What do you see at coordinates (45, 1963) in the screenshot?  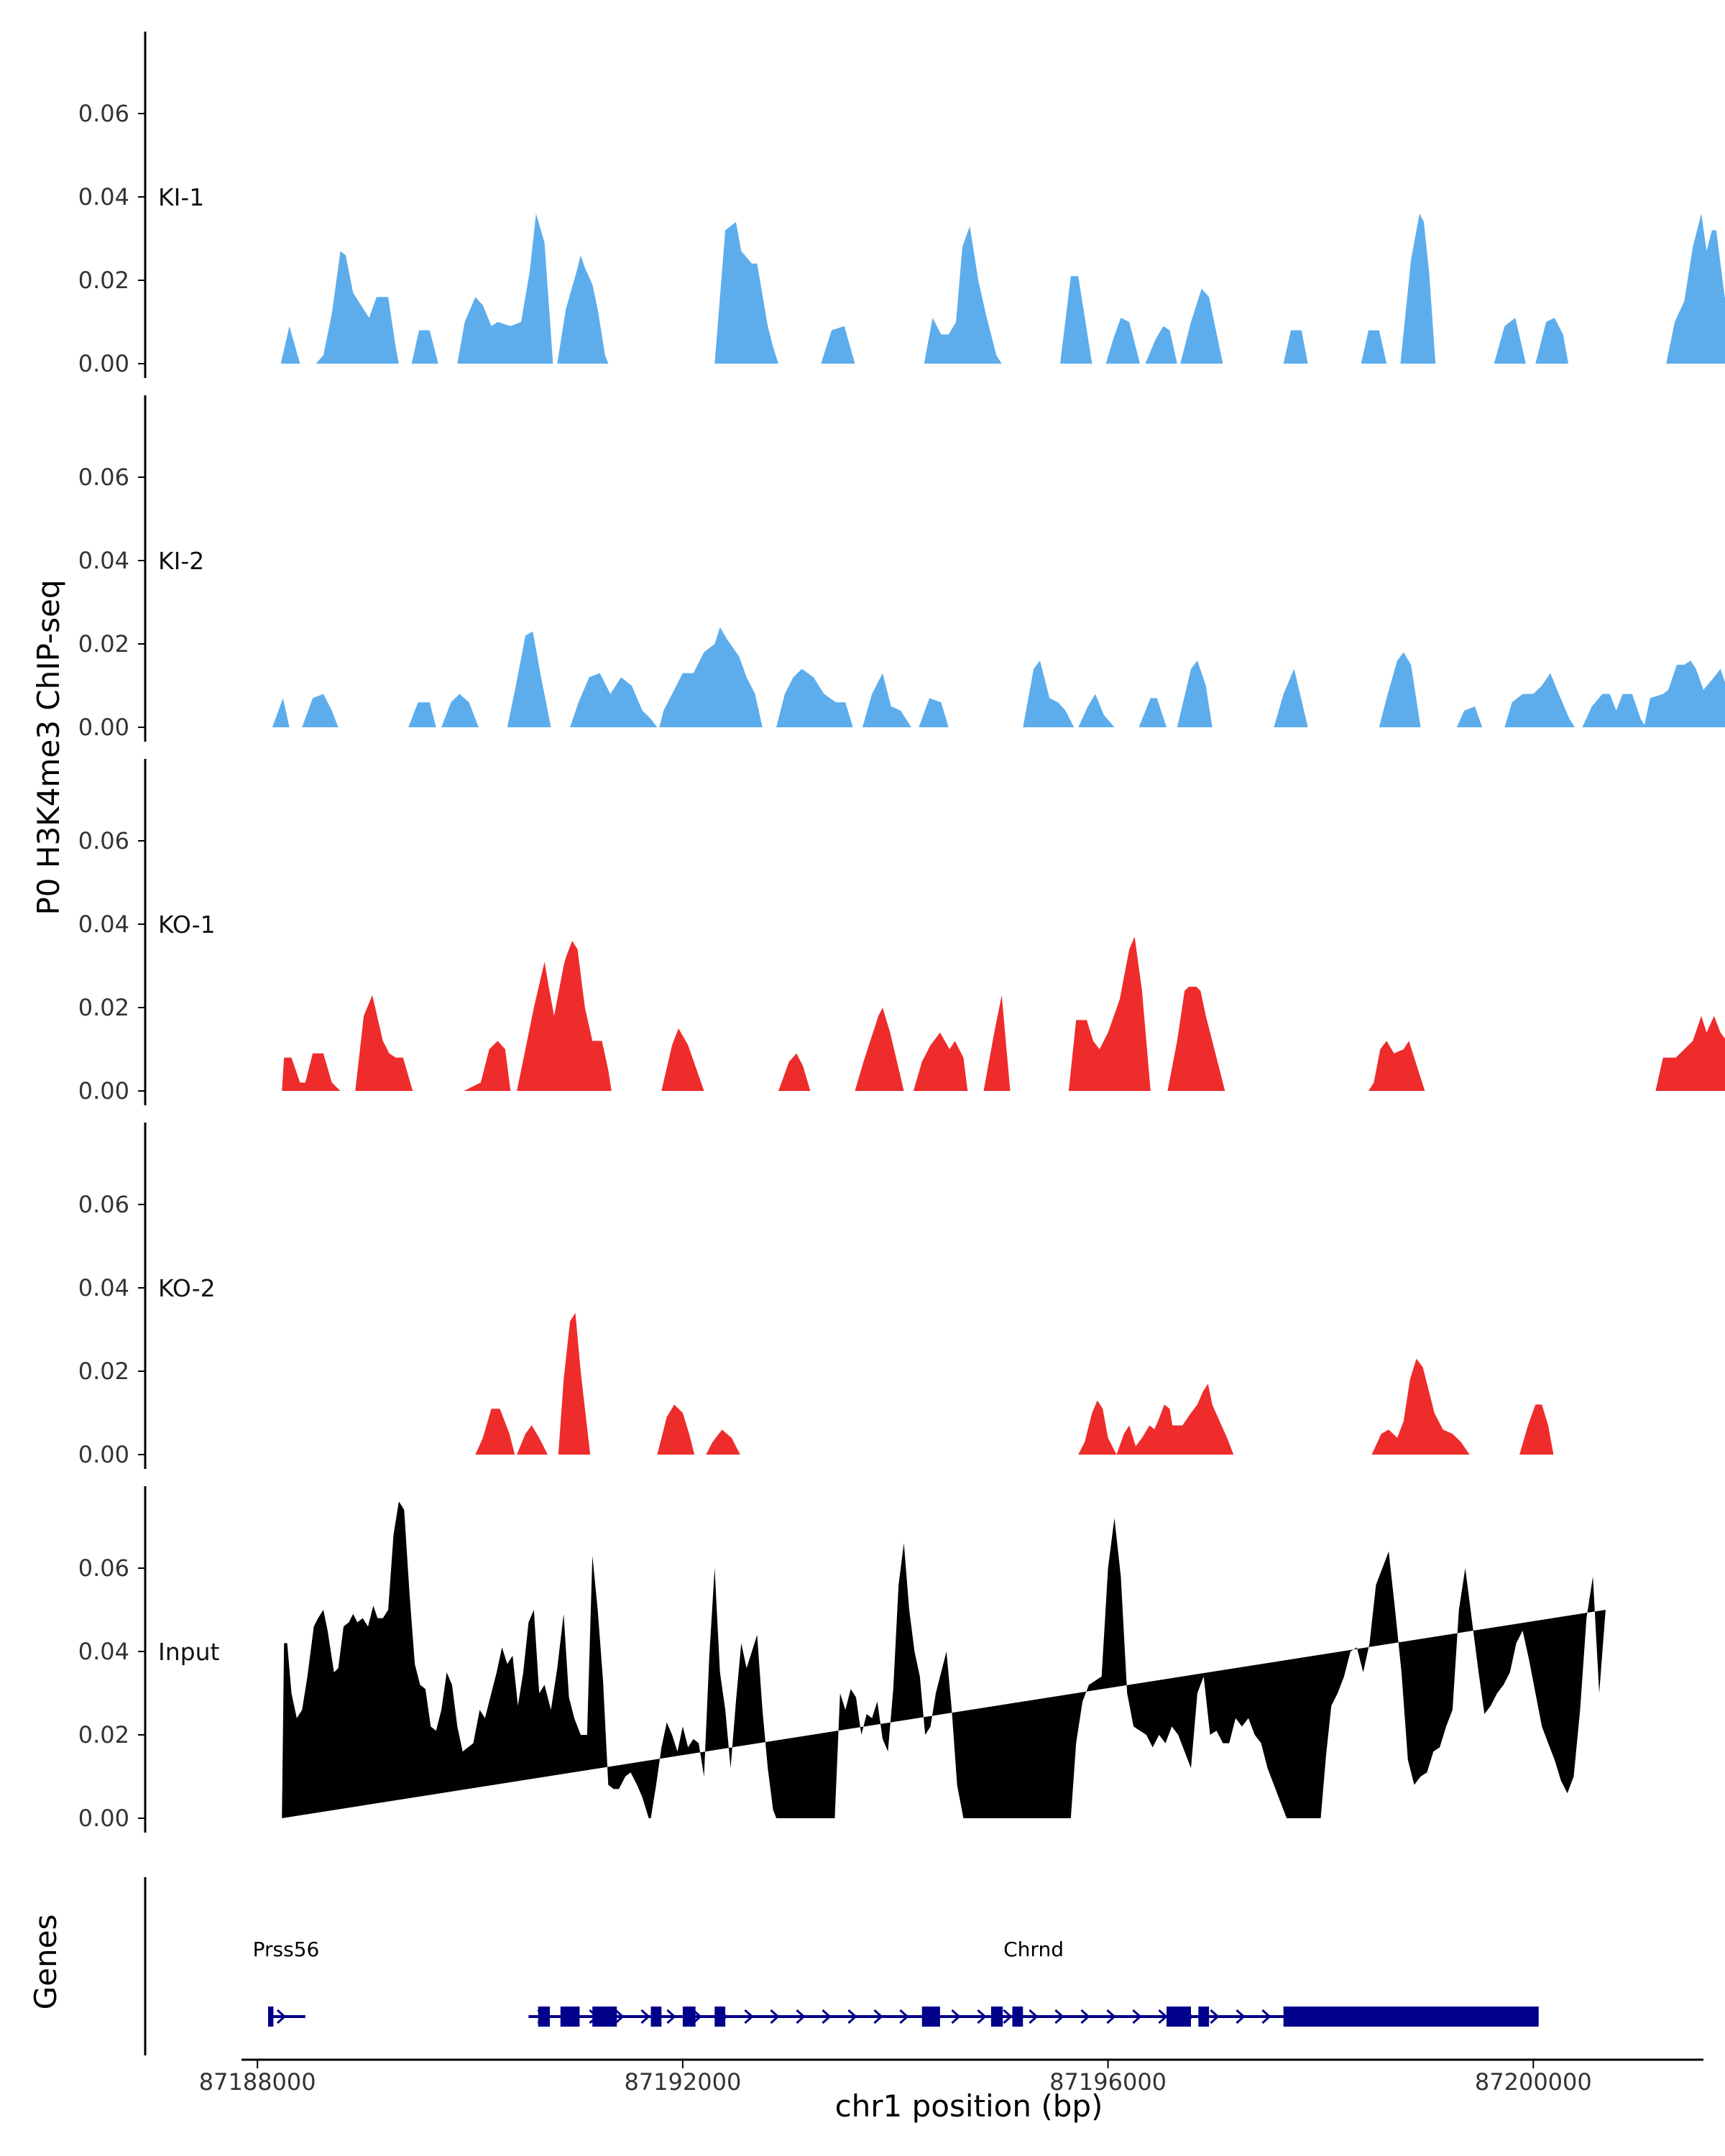 I see `gene-track-title: Genes` at bounding box center [45, 1963].